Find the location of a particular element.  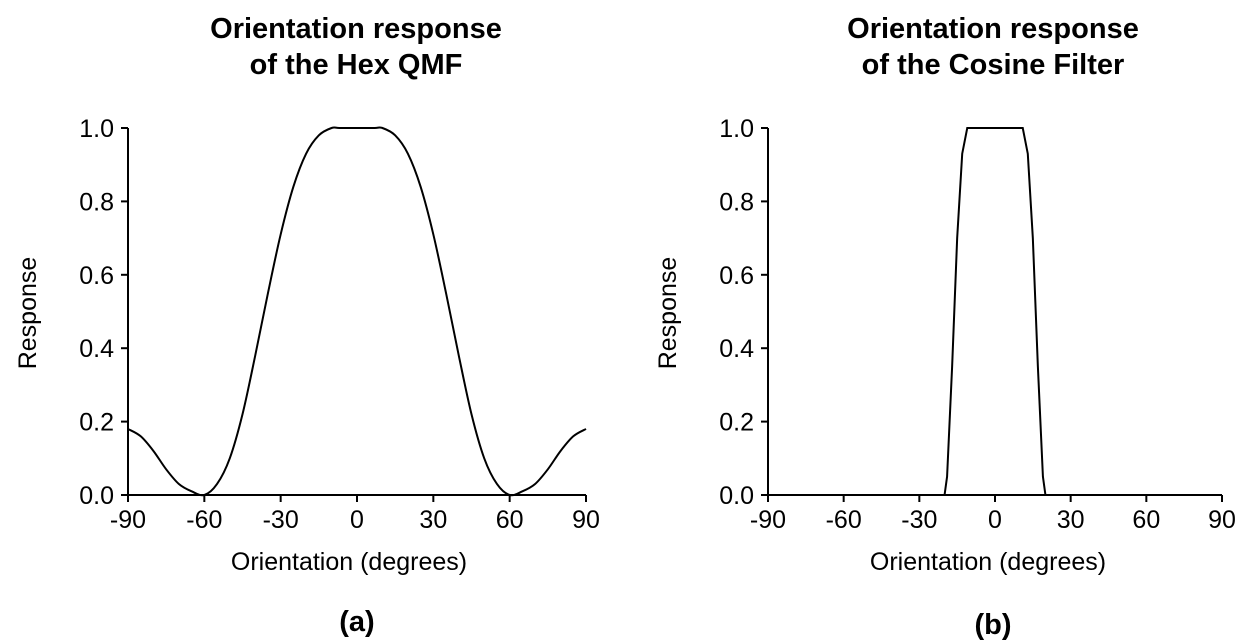

panel-label: (b) is located at coordinates (992, 625).